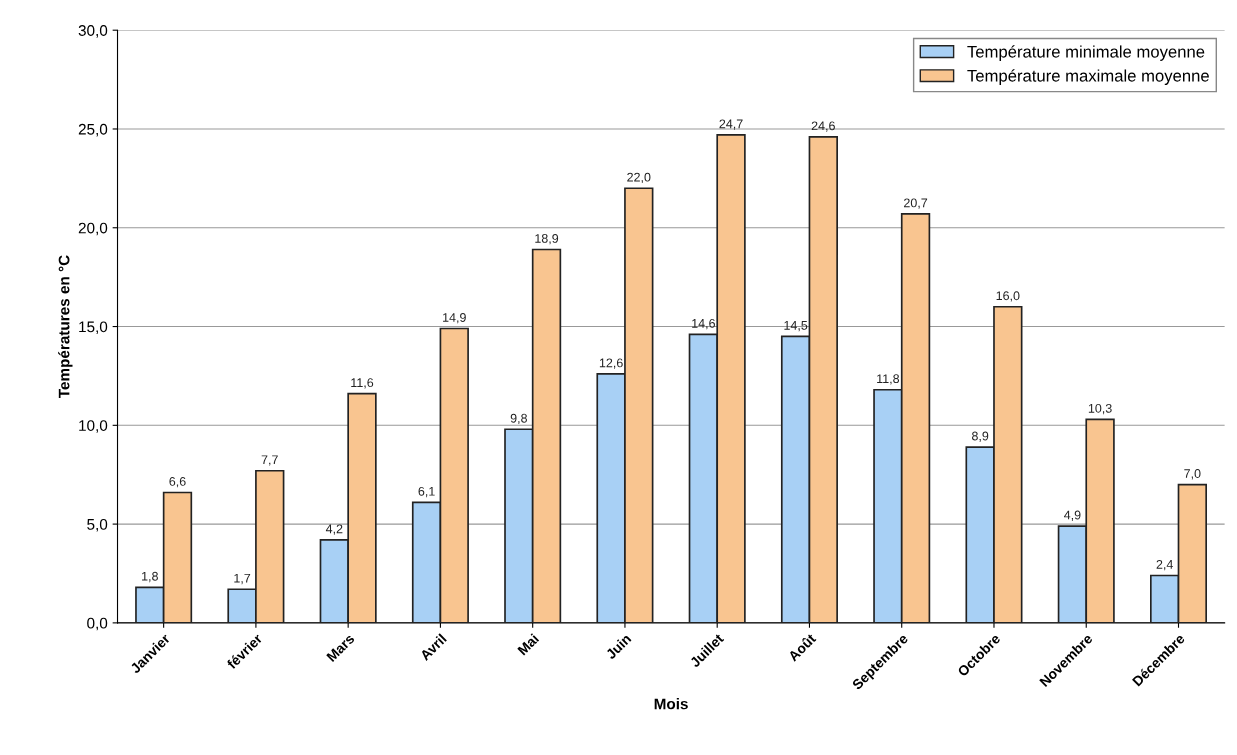 This screenshot has width=1237, height=755. I want to click on data-label: 24,7, so click(731, 124).